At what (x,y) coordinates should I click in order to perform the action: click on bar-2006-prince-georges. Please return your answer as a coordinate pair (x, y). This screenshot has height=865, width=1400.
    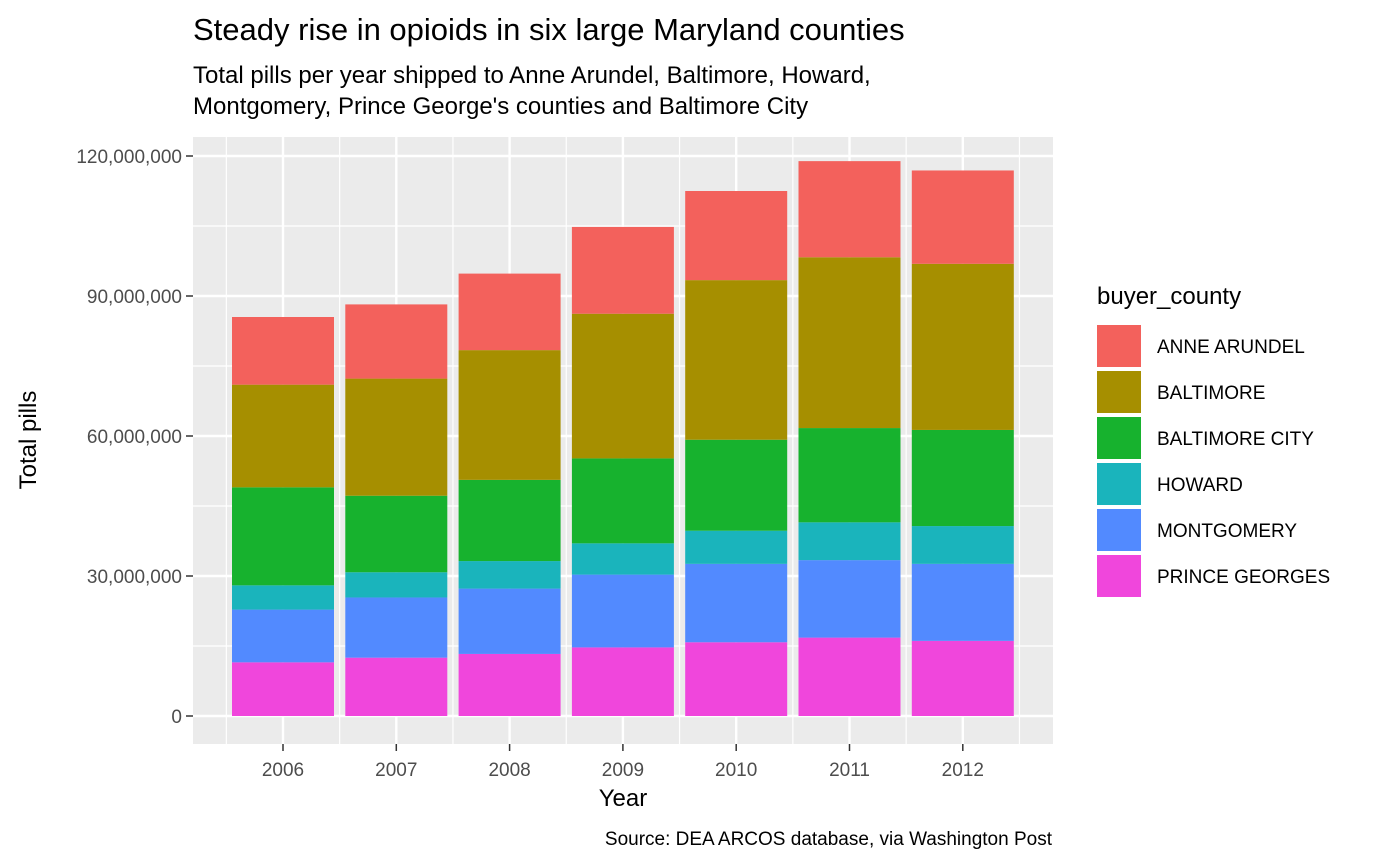
    Looking at the image, I should click on (283, 689).